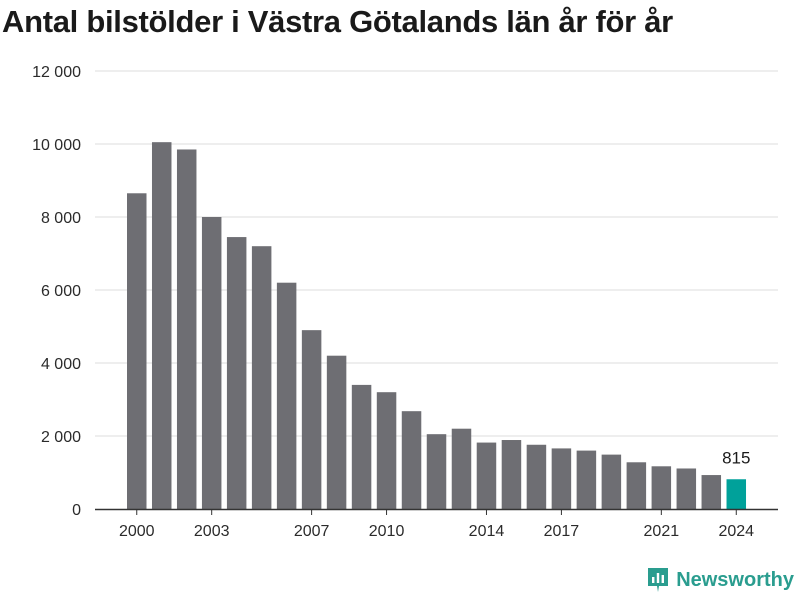 This screenshot has width=800, height=600. I want to click on y-tick-label: 12 000, so click(56, 72).